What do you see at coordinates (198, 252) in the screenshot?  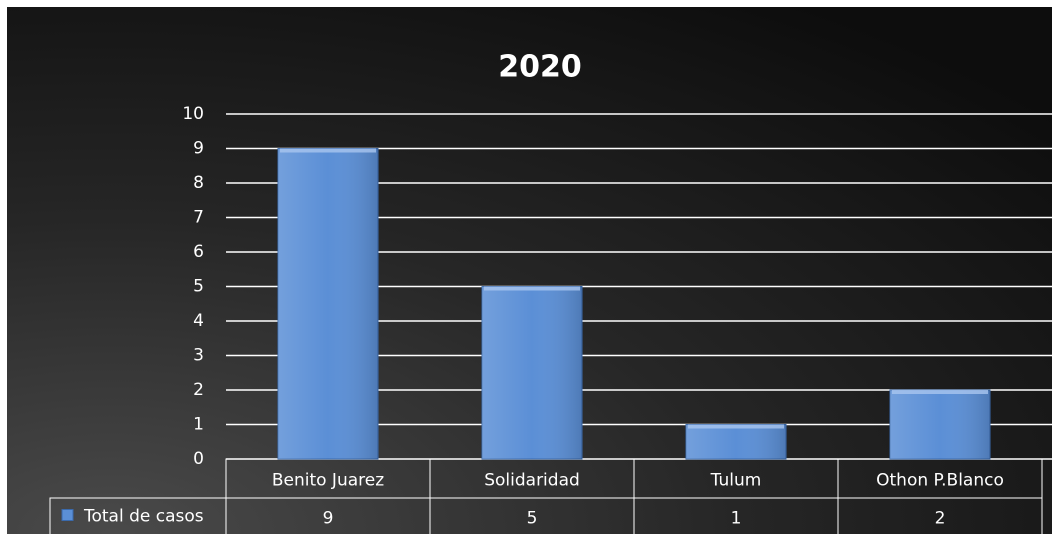 I see `y-tick-label: 6` at bounding box center [198, 252].